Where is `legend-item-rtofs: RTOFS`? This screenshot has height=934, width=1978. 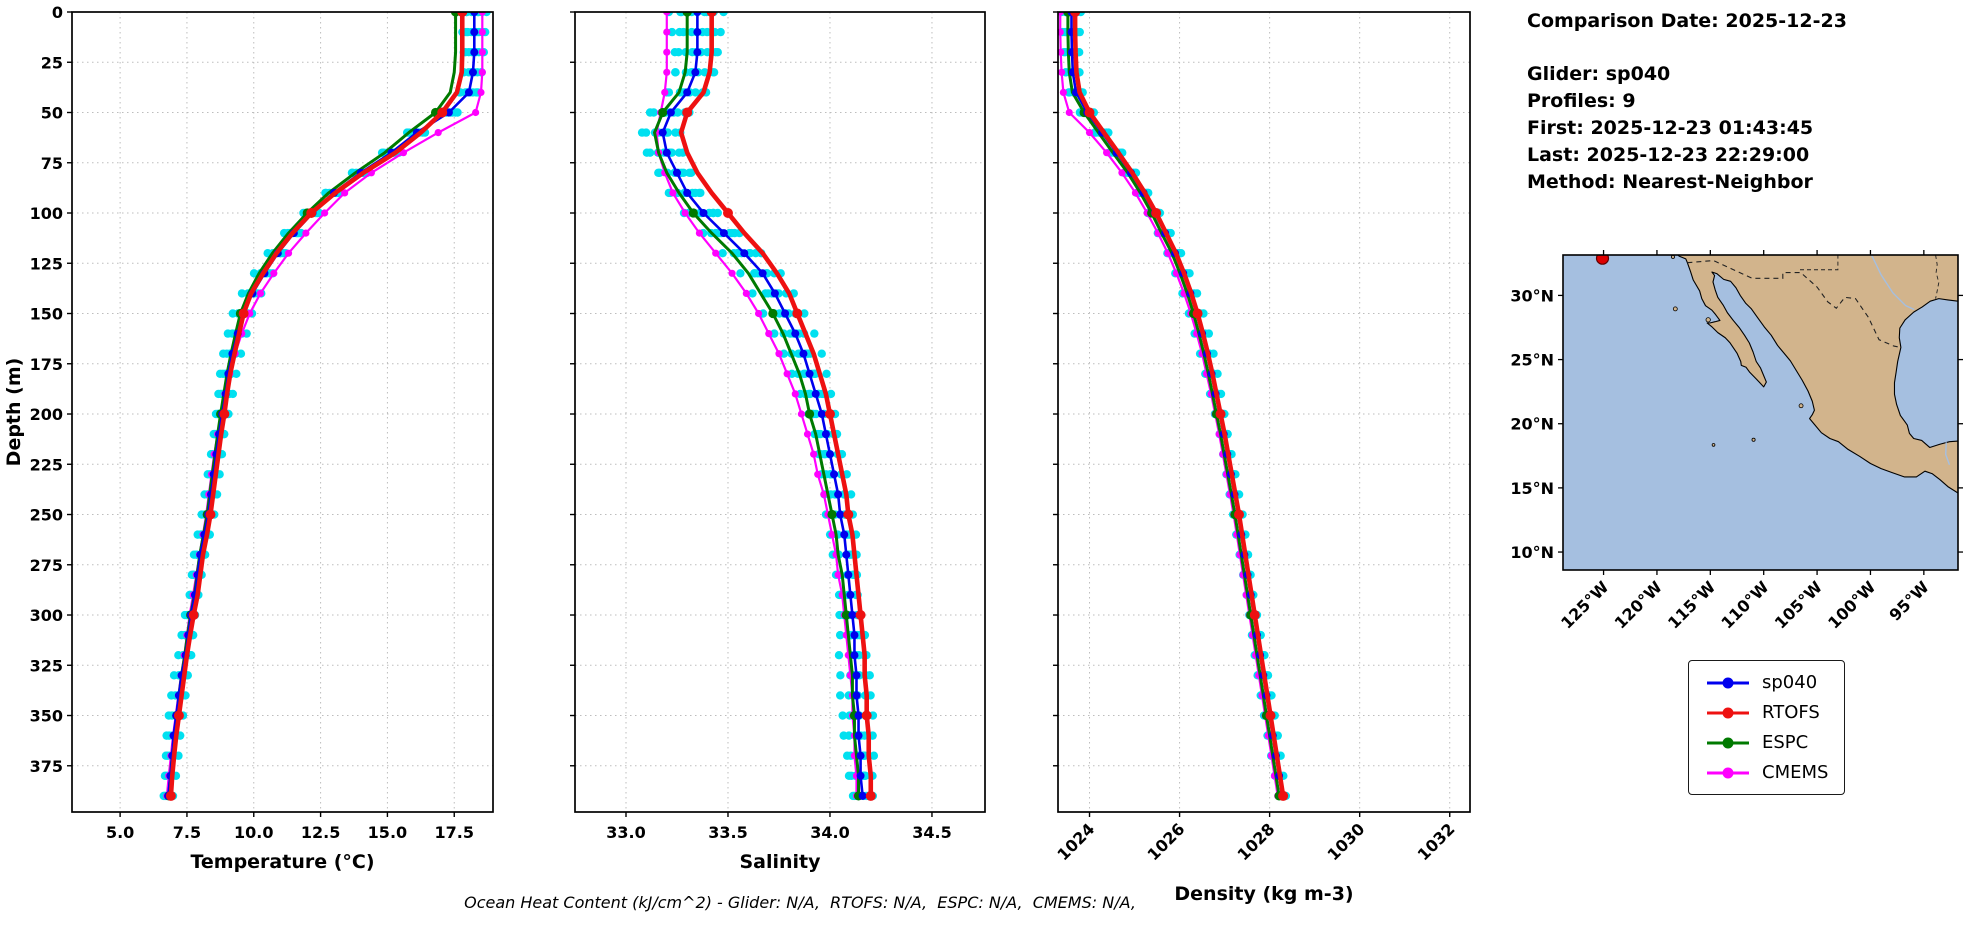
legend-item-rtofs: RTOFS is located at coordinates (1766, 712).